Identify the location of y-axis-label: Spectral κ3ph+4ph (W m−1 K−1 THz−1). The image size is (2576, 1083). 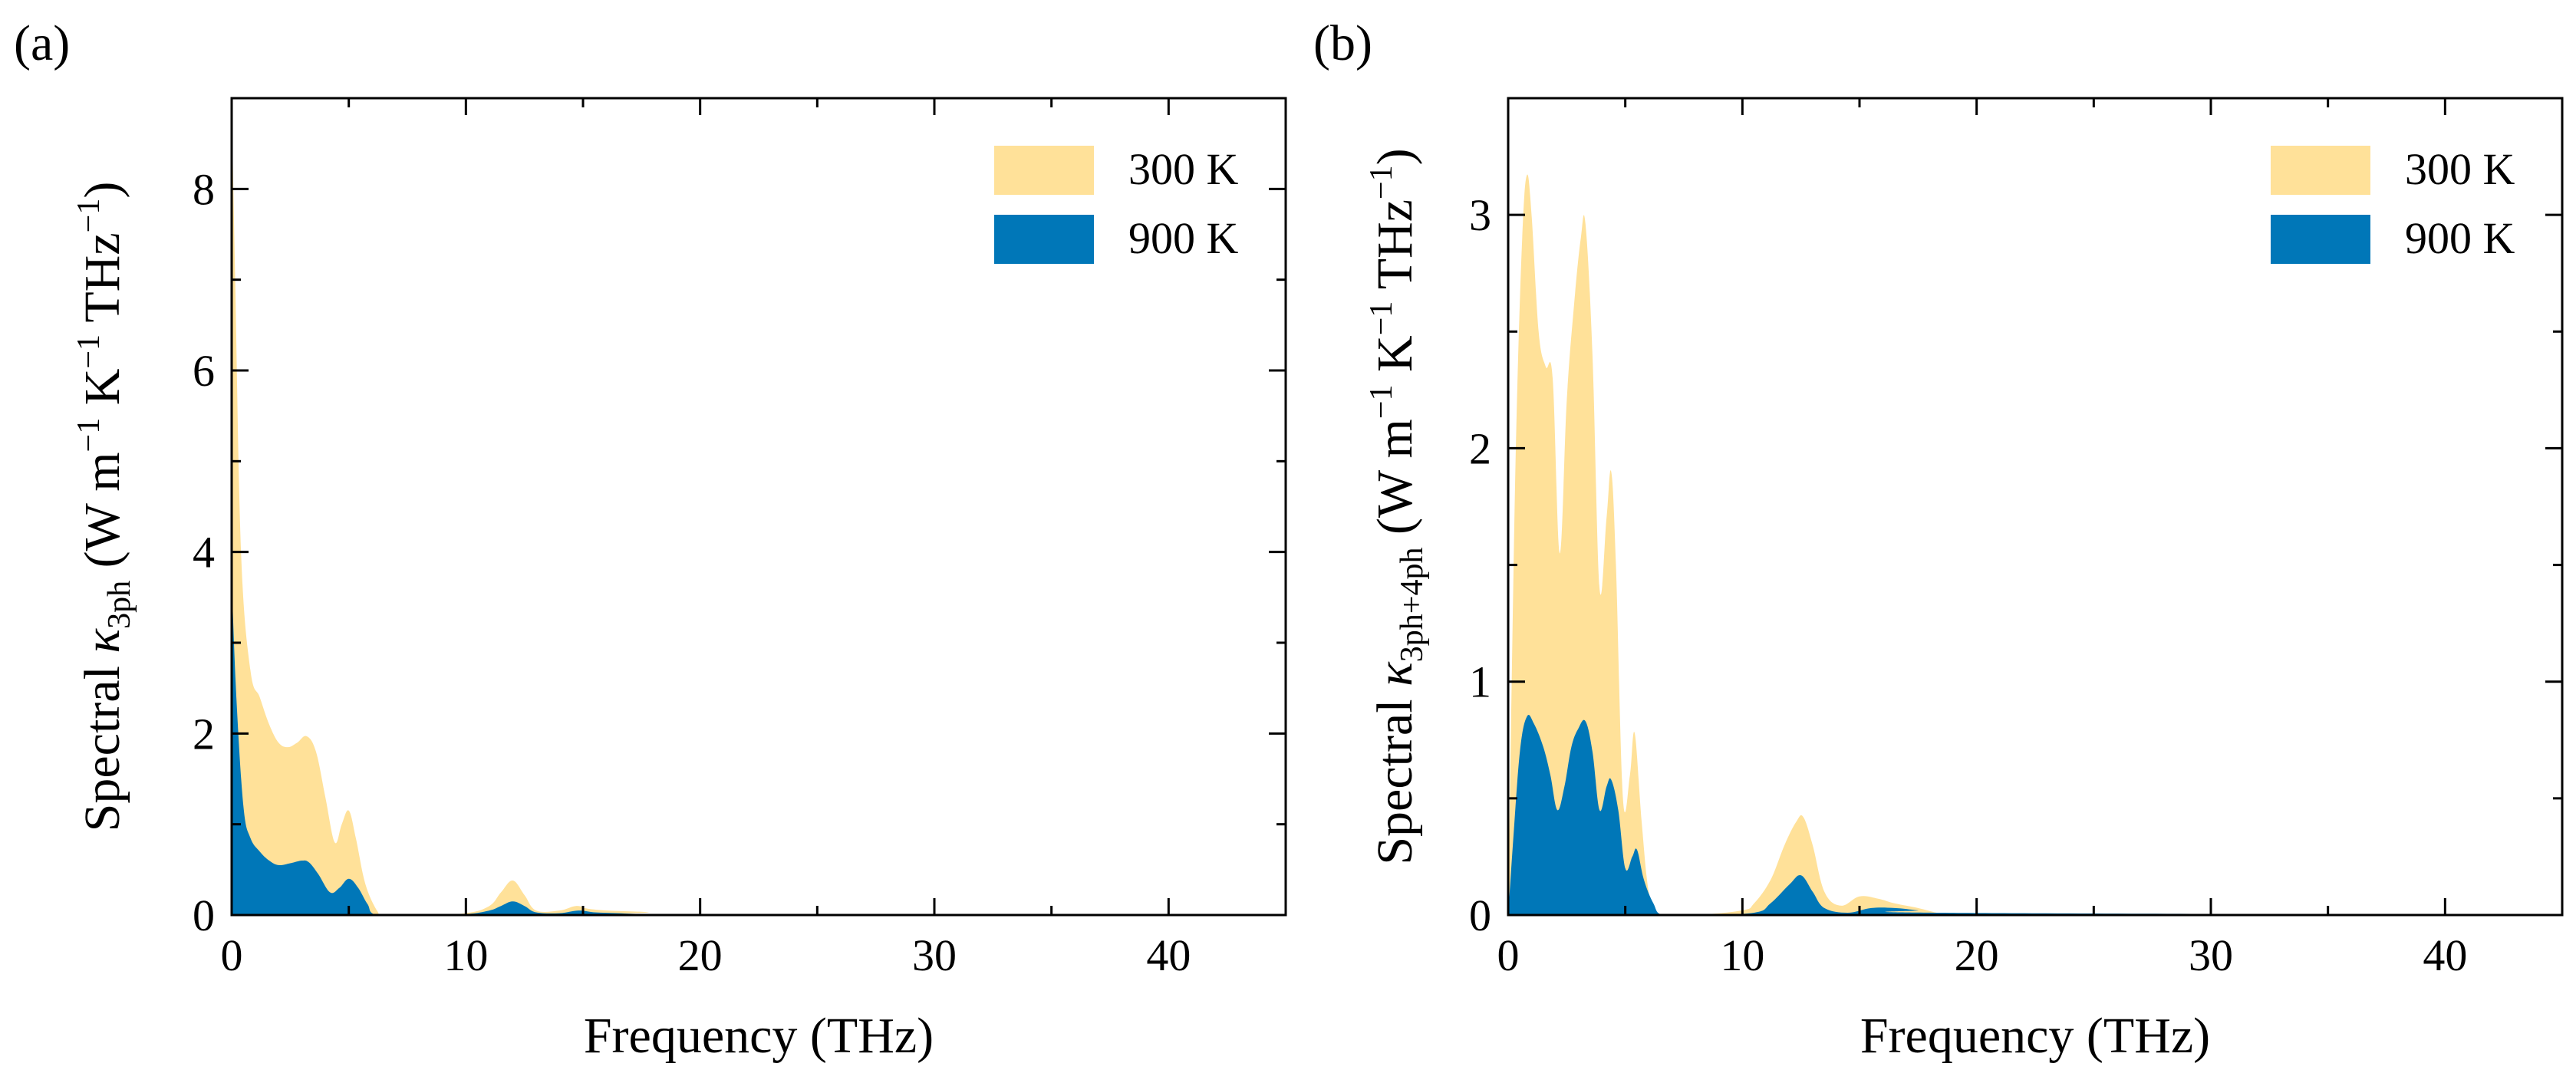
(1397, 506).